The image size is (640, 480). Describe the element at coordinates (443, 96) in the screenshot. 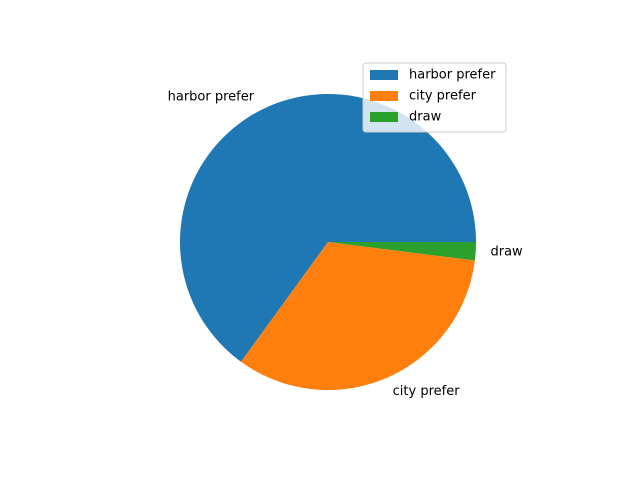

I see `legend-label-city-prefer: city prefer` at that location.